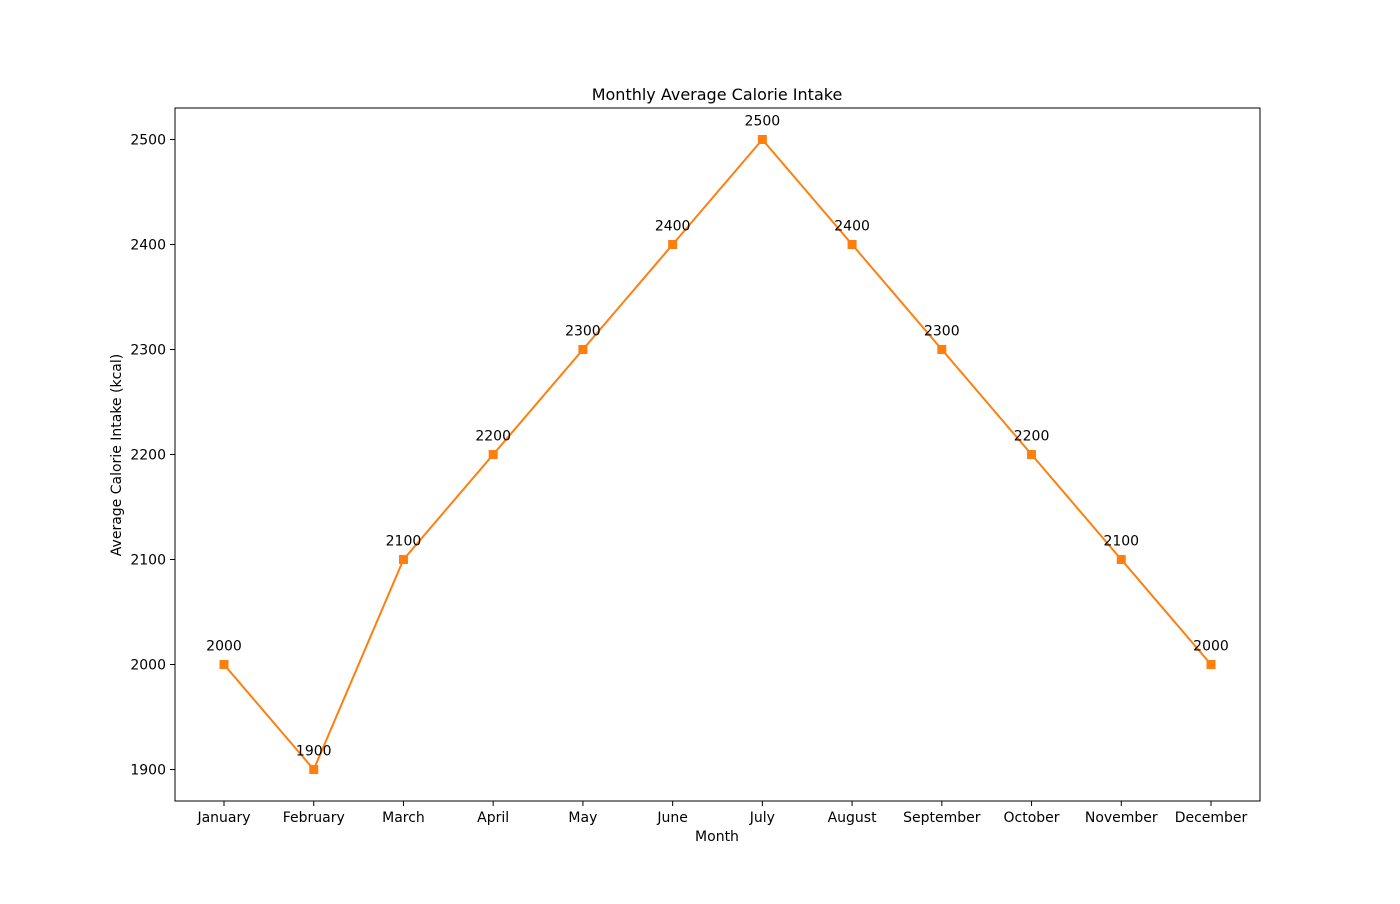 This screenshot has width=1400, height=904. Describe the element at coordinates (1211, 818) in the screenshot. I see `x-tick-label: December` at that location.